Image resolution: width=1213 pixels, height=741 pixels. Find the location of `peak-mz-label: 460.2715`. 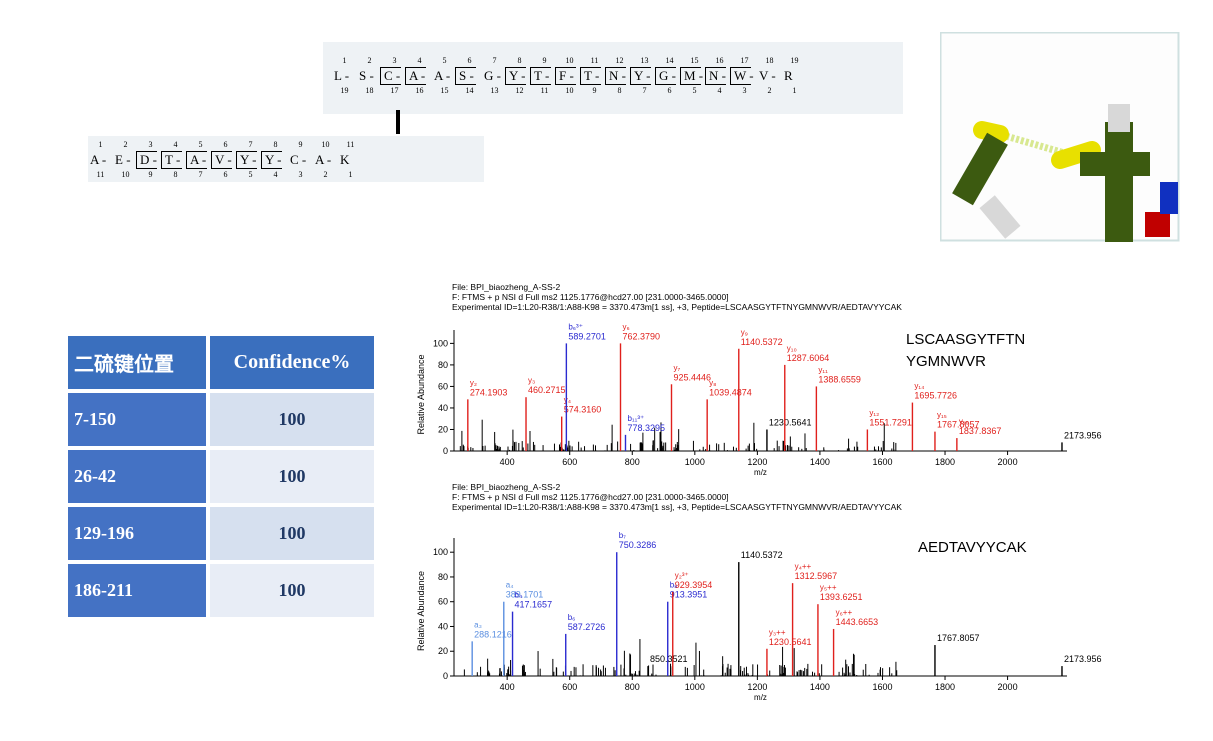

peak-mz-label: 460.2715 is located at coordinates (547, 390).